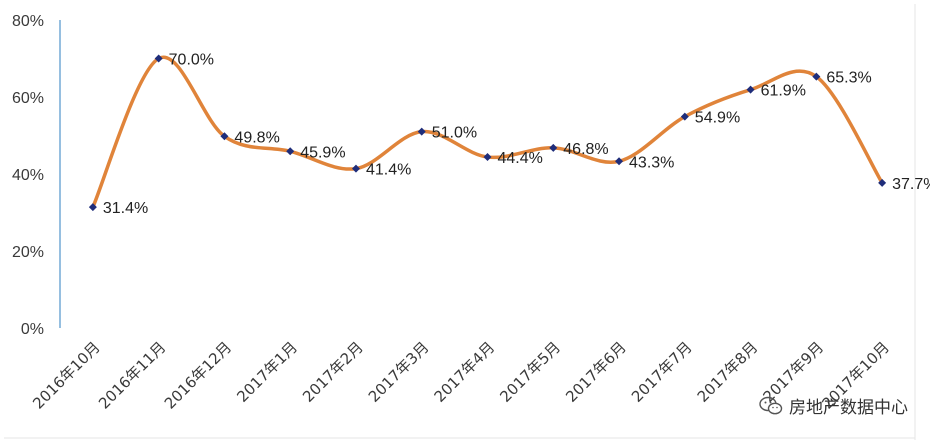  I want to click on data-label: 61.9%, so click(783, 91).